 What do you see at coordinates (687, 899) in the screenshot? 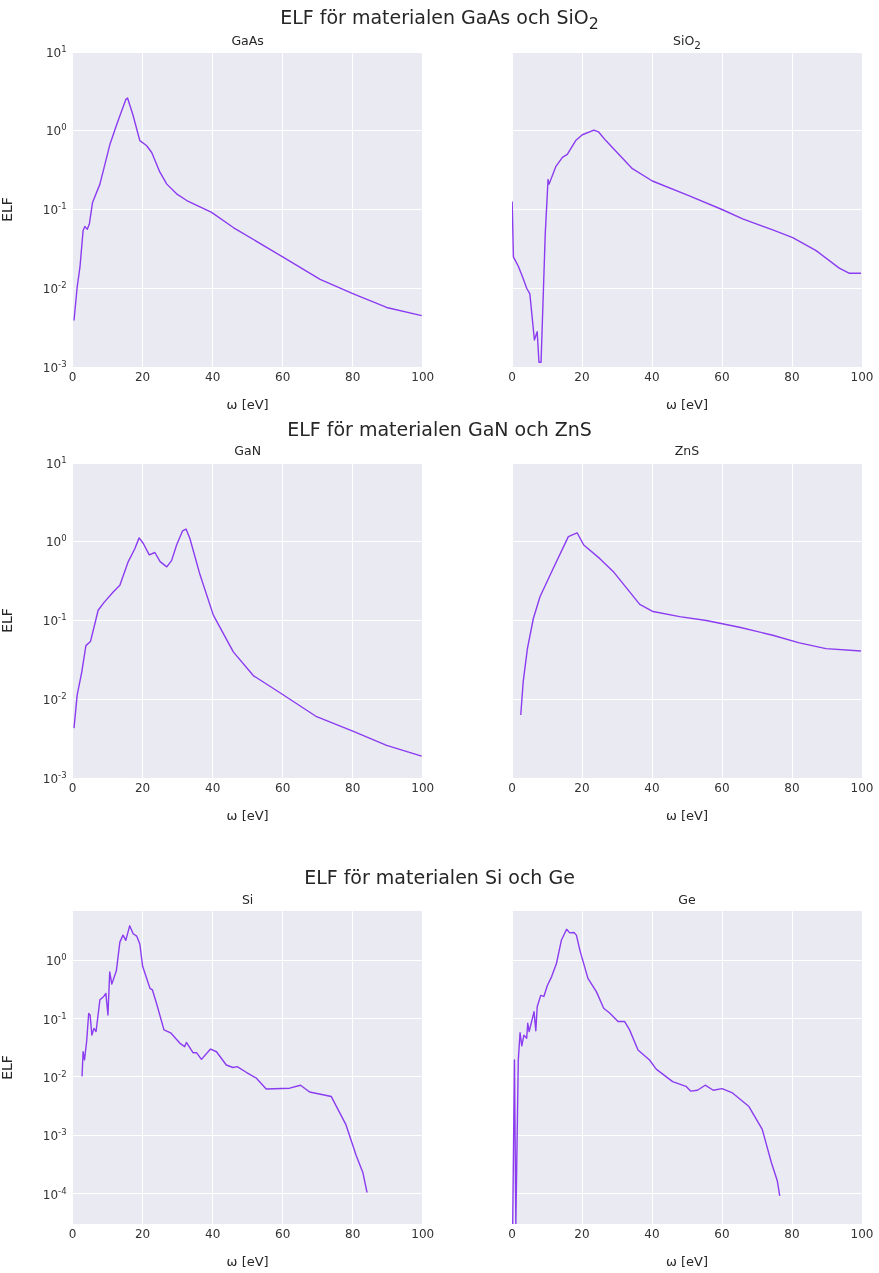
I see `chart-subtitle: Ge` at bounding box center [687, 899].